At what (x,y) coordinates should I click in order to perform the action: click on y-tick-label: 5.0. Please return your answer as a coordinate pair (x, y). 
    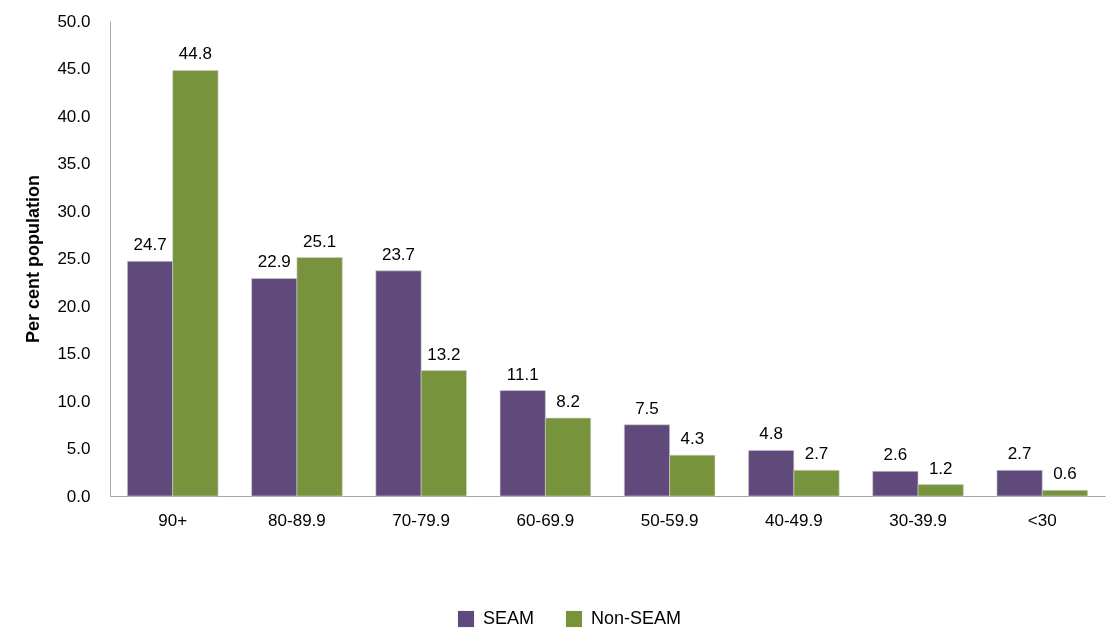
    Looking at the image, I should click on (78, 448).